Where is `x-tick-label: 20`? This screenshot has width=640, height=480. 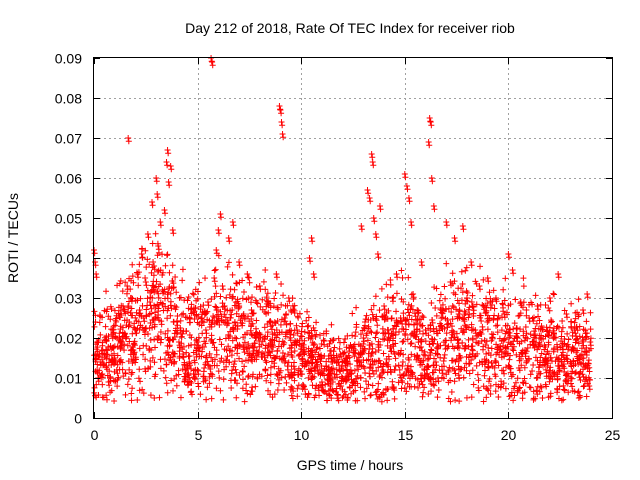 x-tick-label: 20 is located at coordinates (509, 435).